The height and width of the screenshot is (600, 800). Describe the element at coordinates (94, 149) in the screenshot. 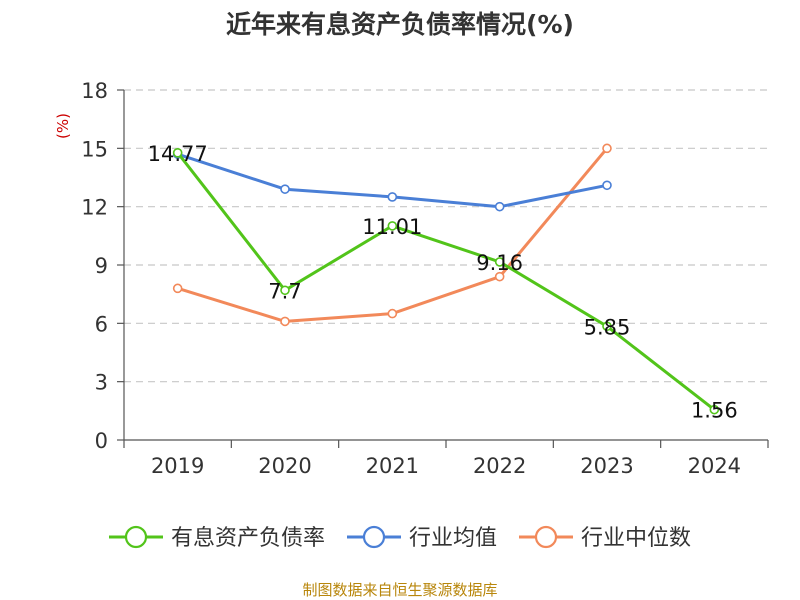

I see `y-tick-label-15: 15` at that location.